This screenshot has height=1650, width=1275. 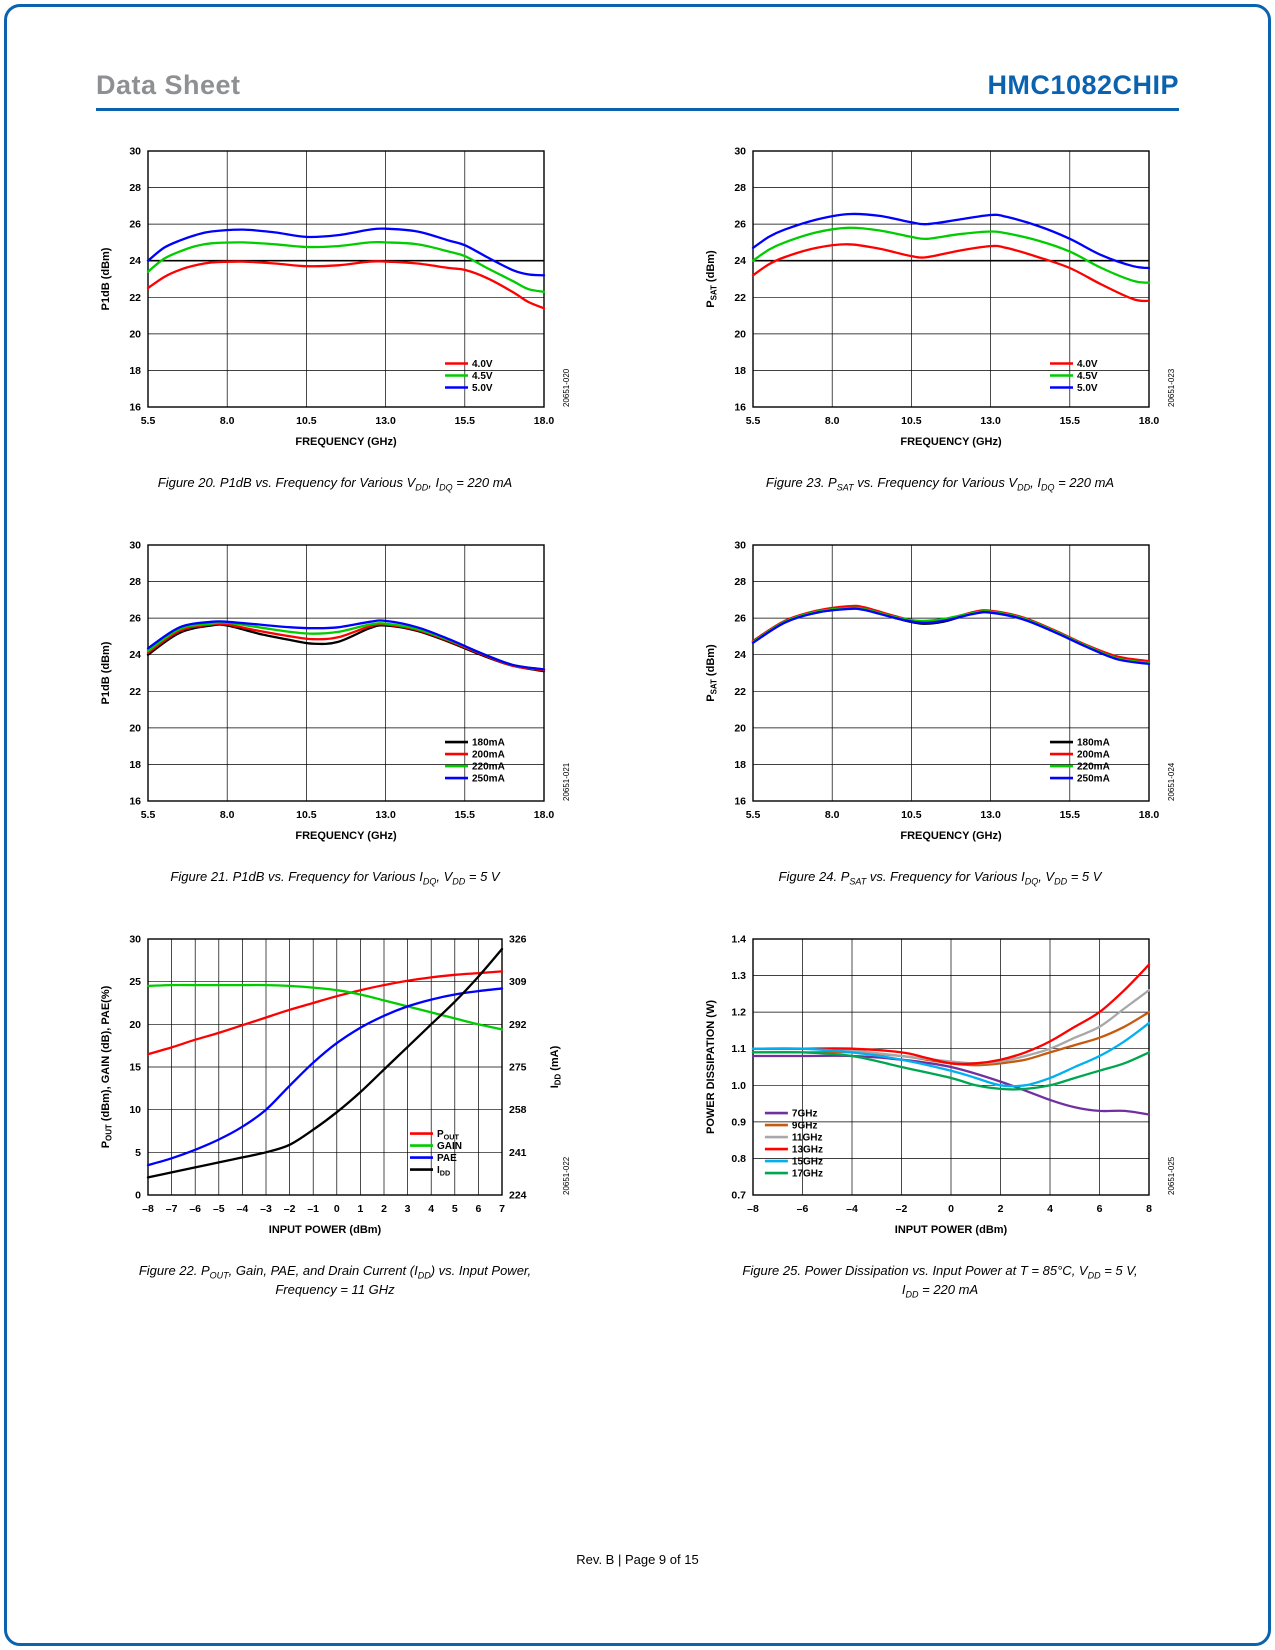 I want to click on y-tick-label: 1.4, so click(x=738, y=940).